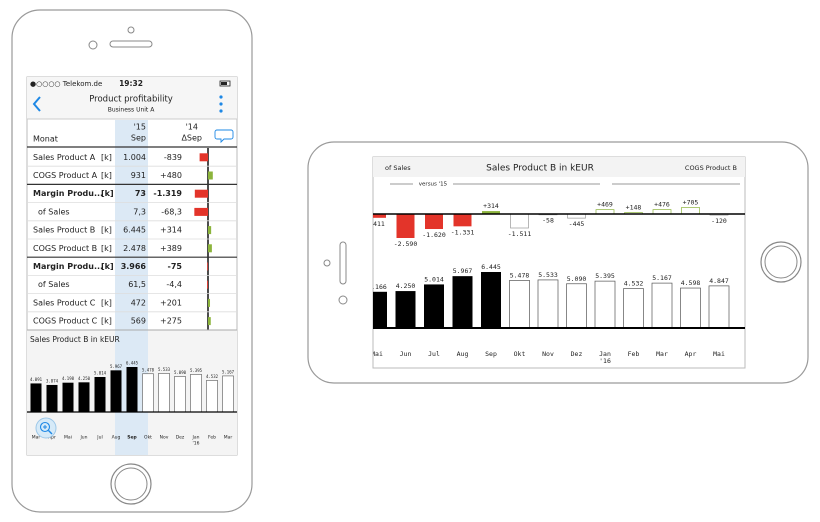 Image resolution: width=820 pixels, height=522 pixels. Describe the element at coordinates (64, 230) in the screenshot. I see `row-name: Sales Product B` at that location.